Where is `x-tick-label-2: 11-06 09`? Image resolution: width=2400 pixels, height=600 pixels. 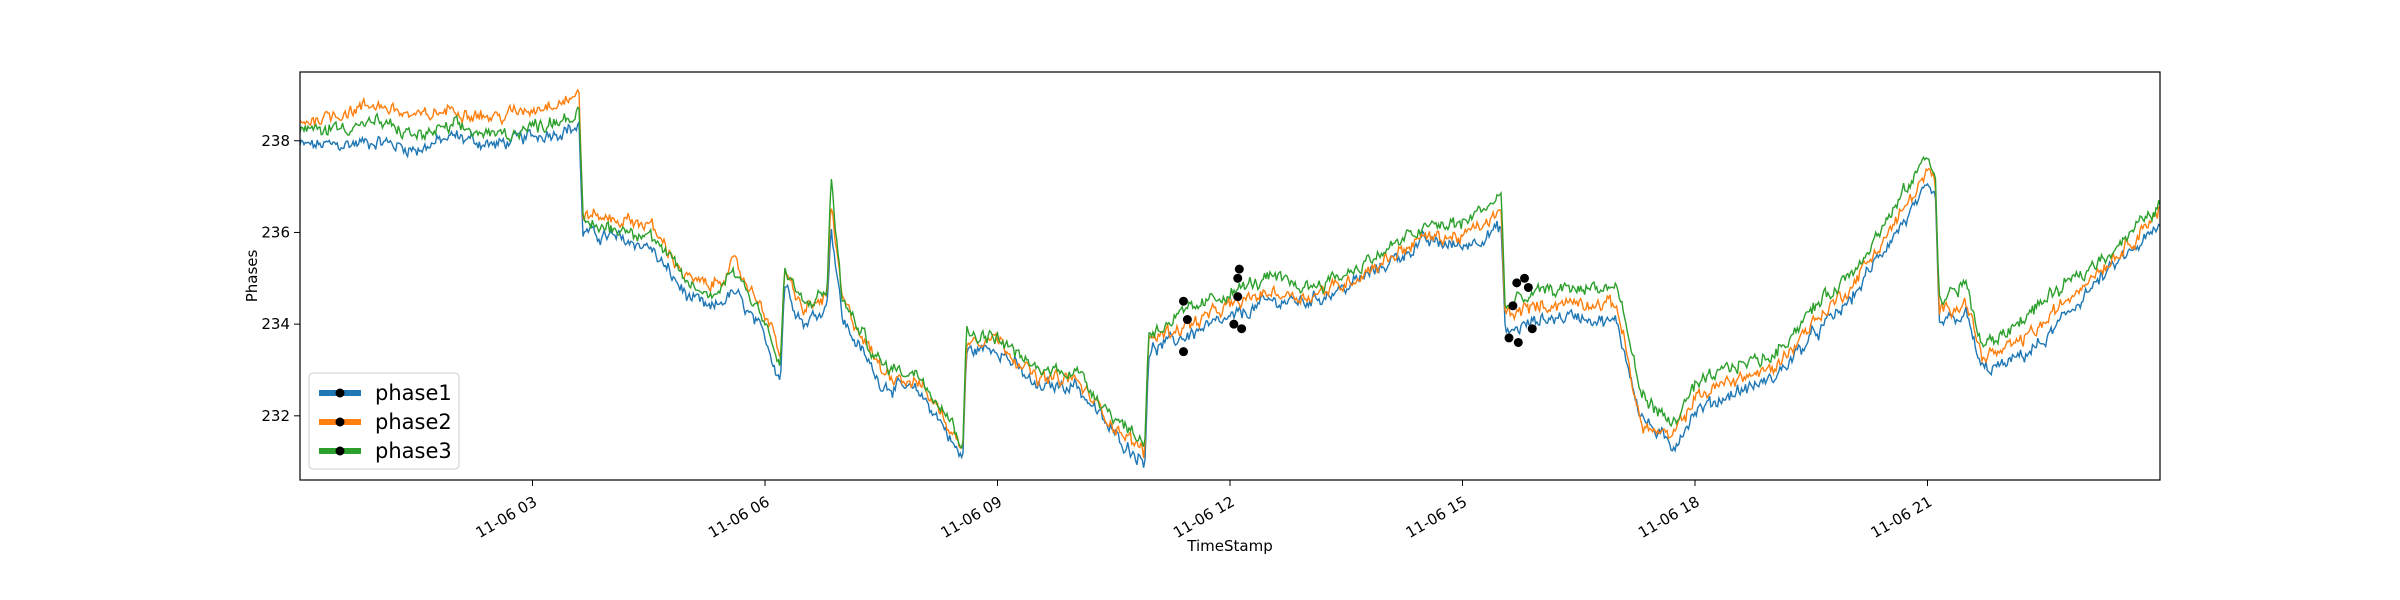
x-tick-label-2: 11-06 09 is located at coordinates (971, 517).